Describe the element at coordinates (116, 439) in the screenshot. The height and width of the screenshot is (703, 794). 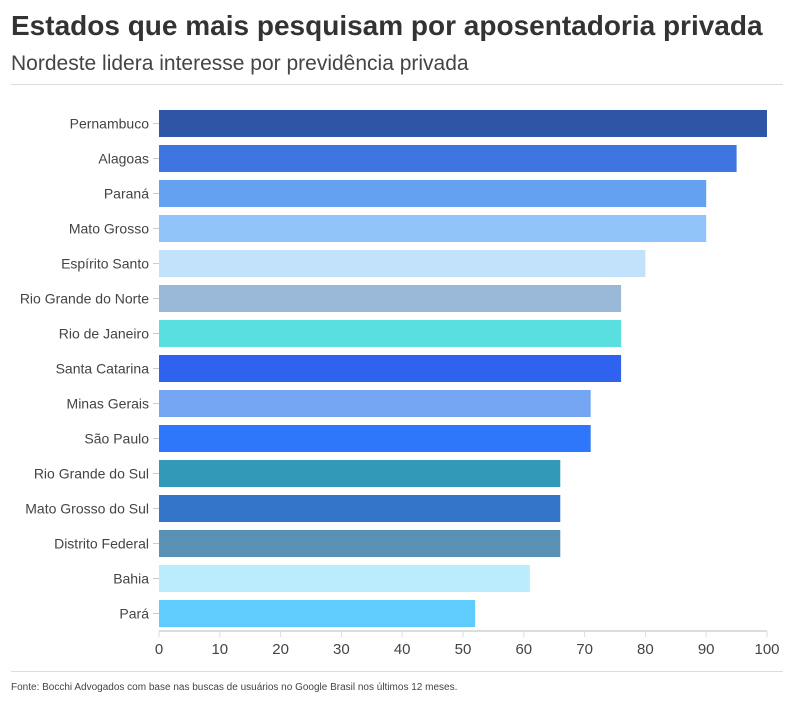
I see `category-label: São Paulo` at that location.